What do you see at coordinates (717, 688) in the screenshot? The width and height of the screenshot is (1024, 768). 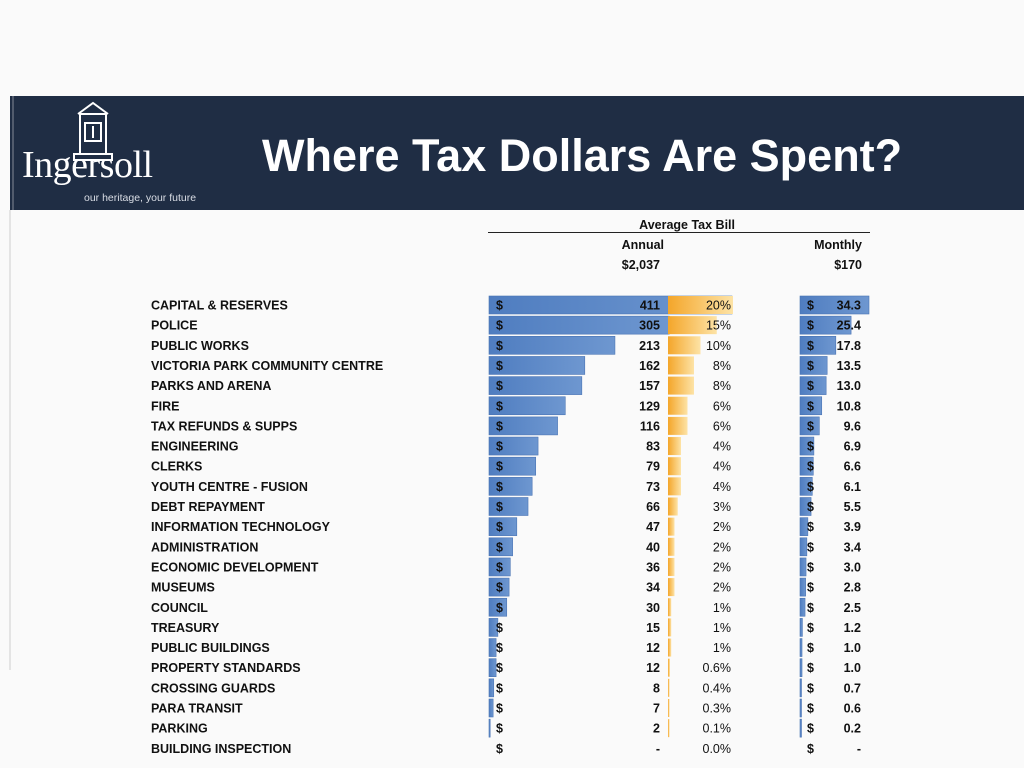 I see `percent-value-label: 0.4%` at bounding box center [717, 688].